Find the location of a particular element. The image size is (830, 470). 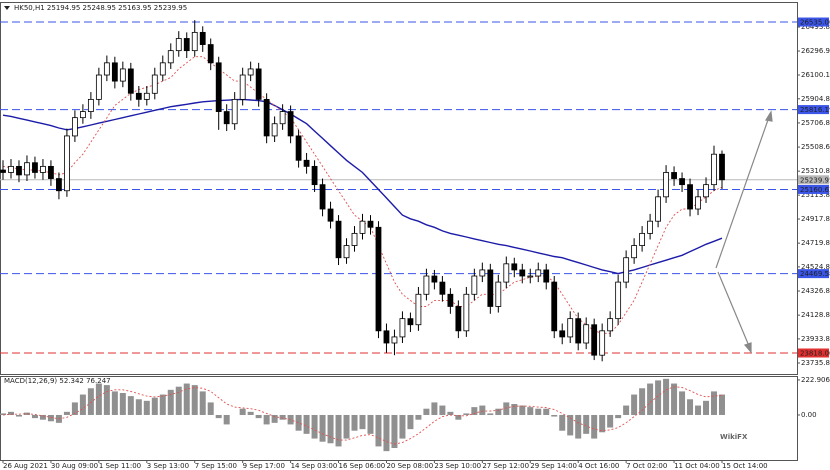

x-tick-label: 7 Oct 02:00 is located at coordinates (646, 466).